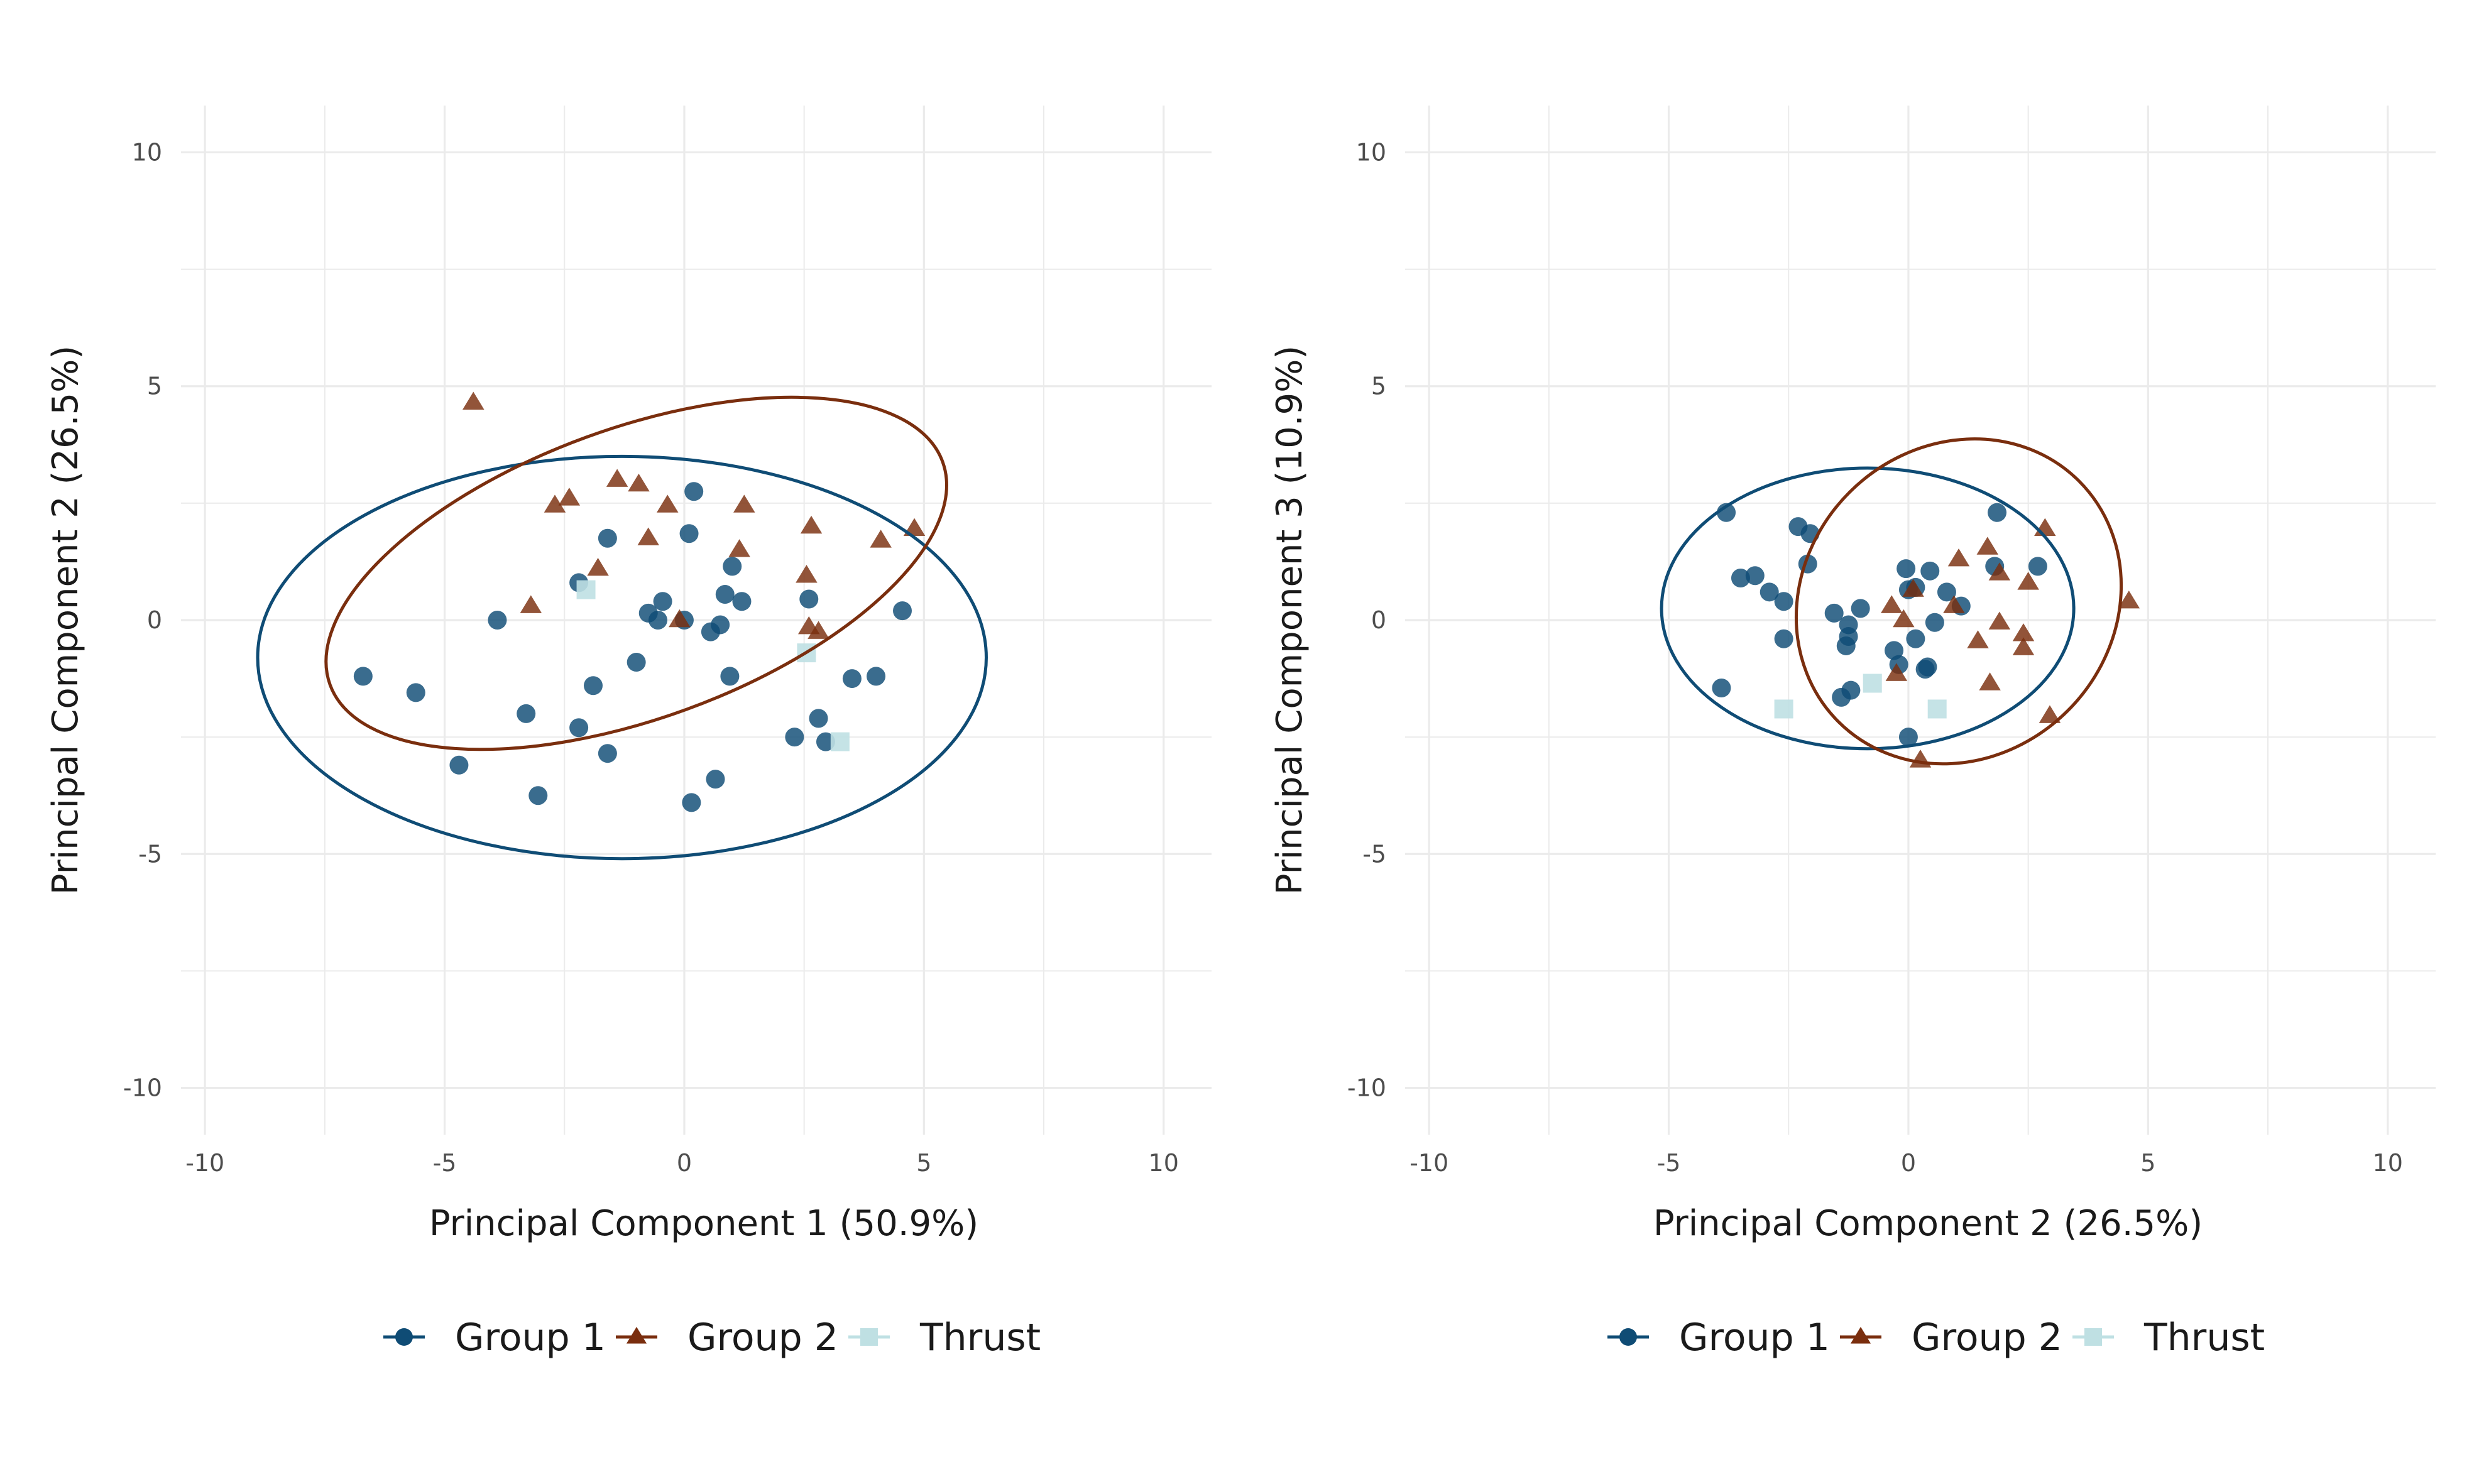  What do you see at coordinates (65, 620) in the screenshot?
I see `y-axis-title: Principal Component 2 (26.5%)` at bounding box center [65, 620].